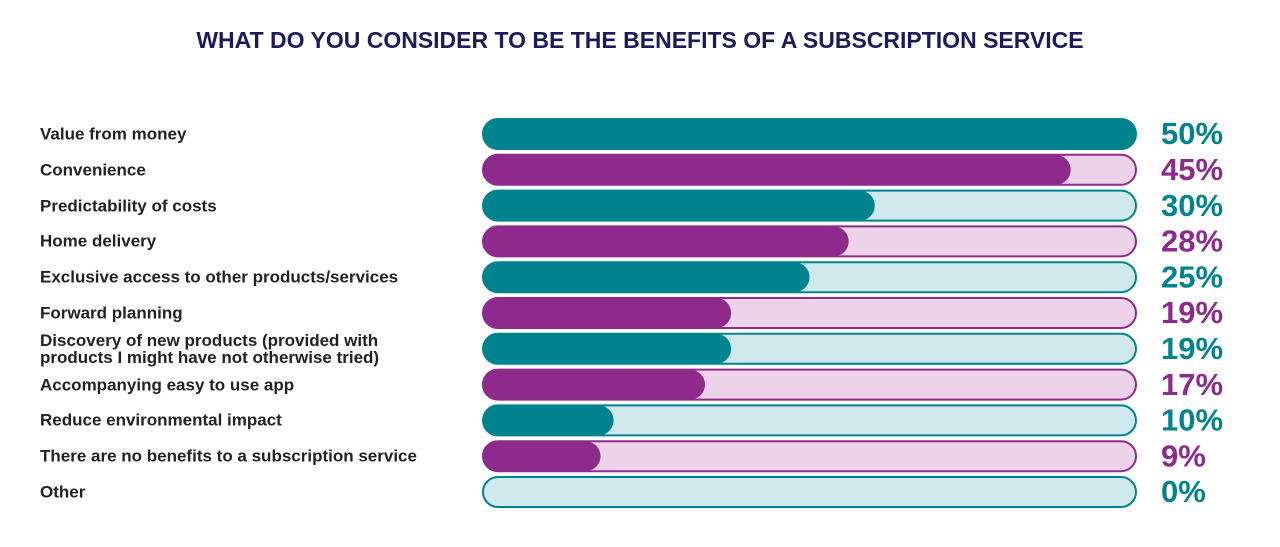 Image resolution: width=1280 pixels, height=547 pixels. I want to click on category-label: Predictability of costs, so click(128, 206).